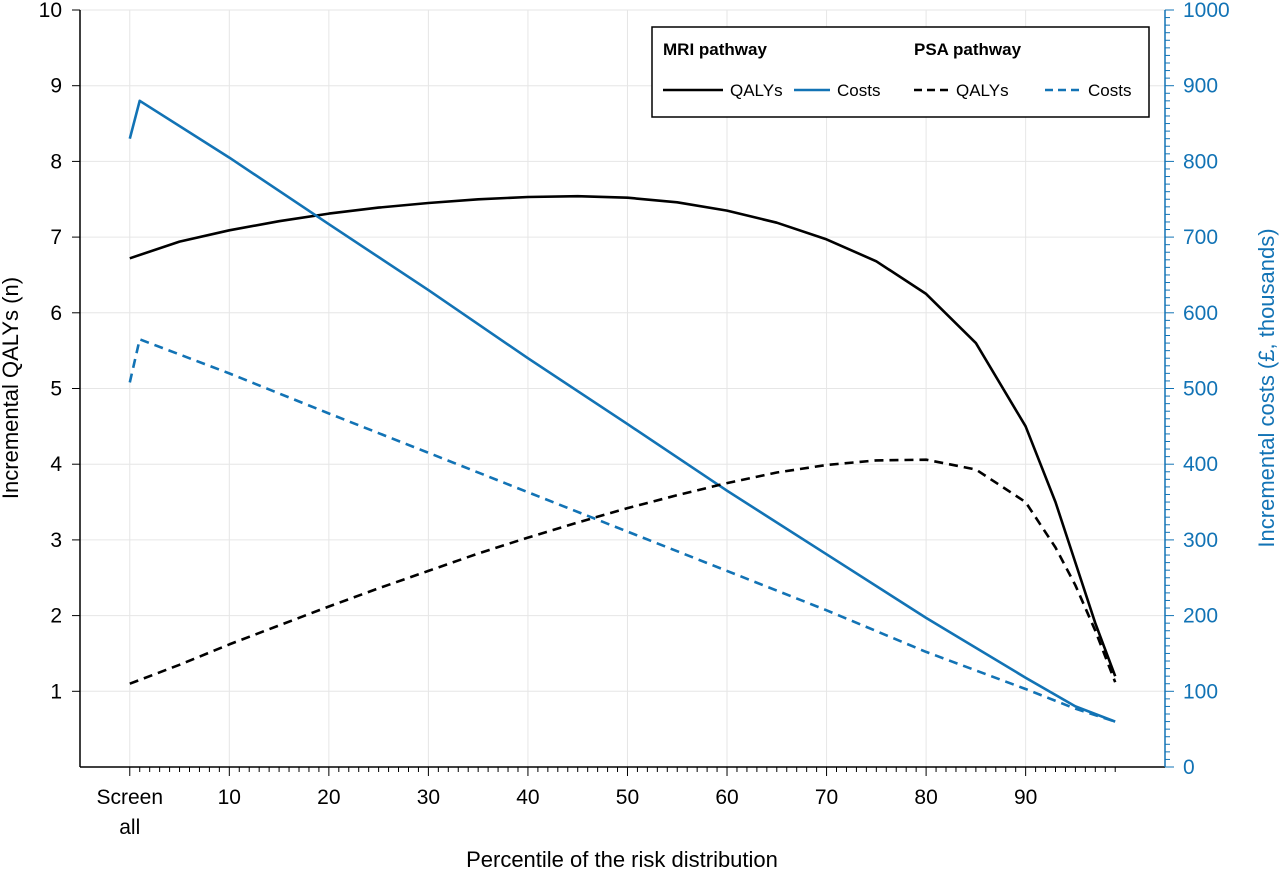 This screenshot has width=1280, height=870. Describe the element at coordinates (56, 389) in the screenshot. I see `y-tick-label-4: 5` at that location.